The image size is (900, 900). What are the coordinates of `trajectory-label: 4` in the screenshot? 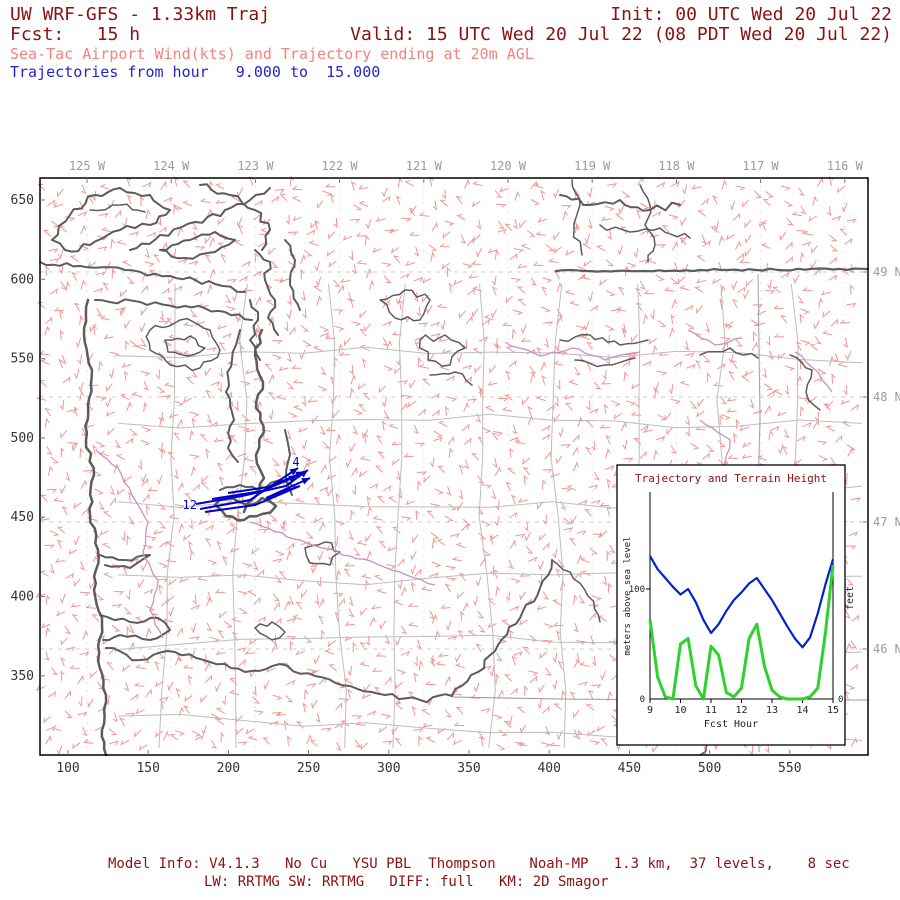 It's located at (295, 462).